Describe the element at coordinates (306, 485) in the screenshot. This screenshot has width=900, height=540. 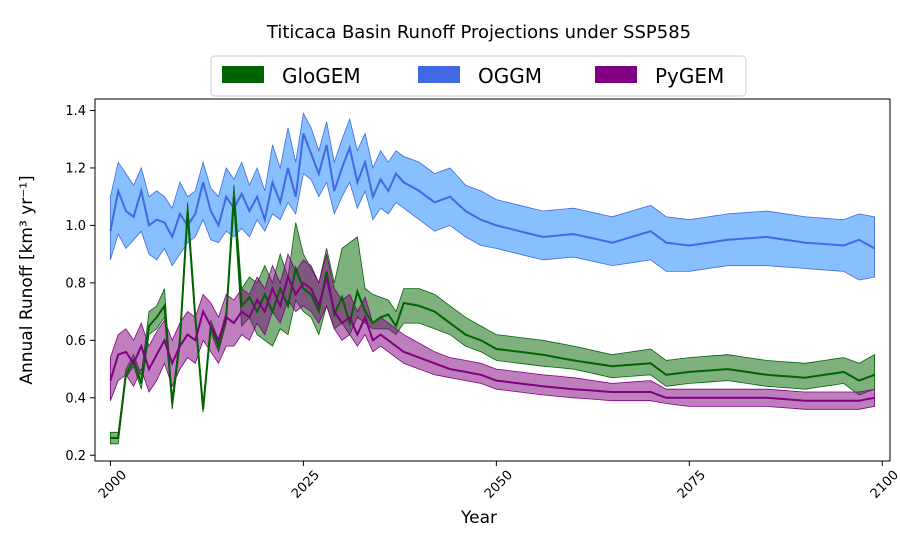
I see `x-tick-label-2025: 2025` at that location.